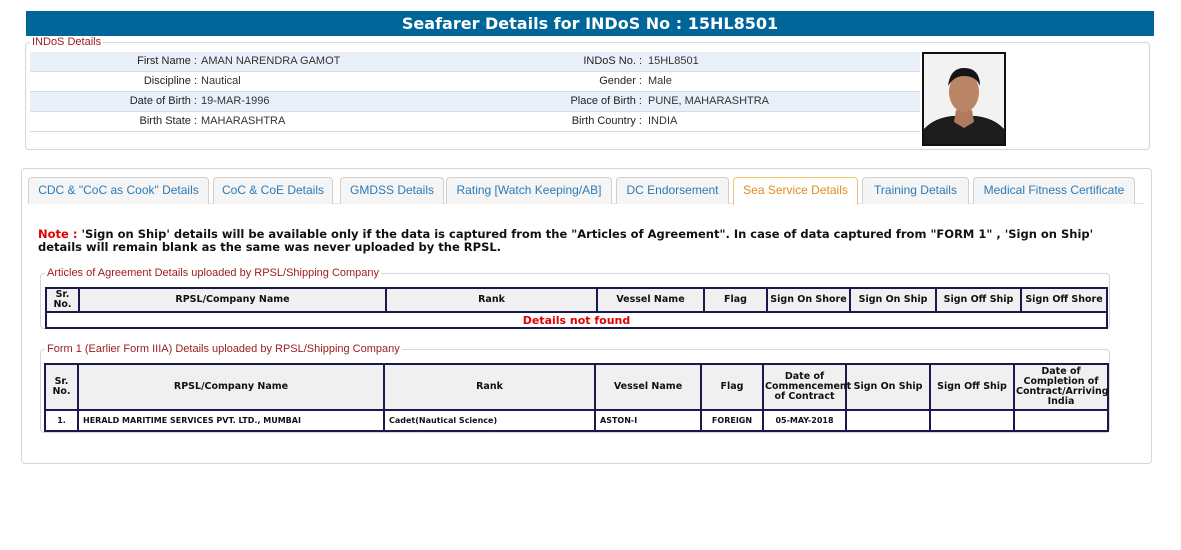  Describe the element at coordinates (590, 23) in the screenshot. I see `page-title: Seafarer Details for INDoS No : 15HL8501` at that location.